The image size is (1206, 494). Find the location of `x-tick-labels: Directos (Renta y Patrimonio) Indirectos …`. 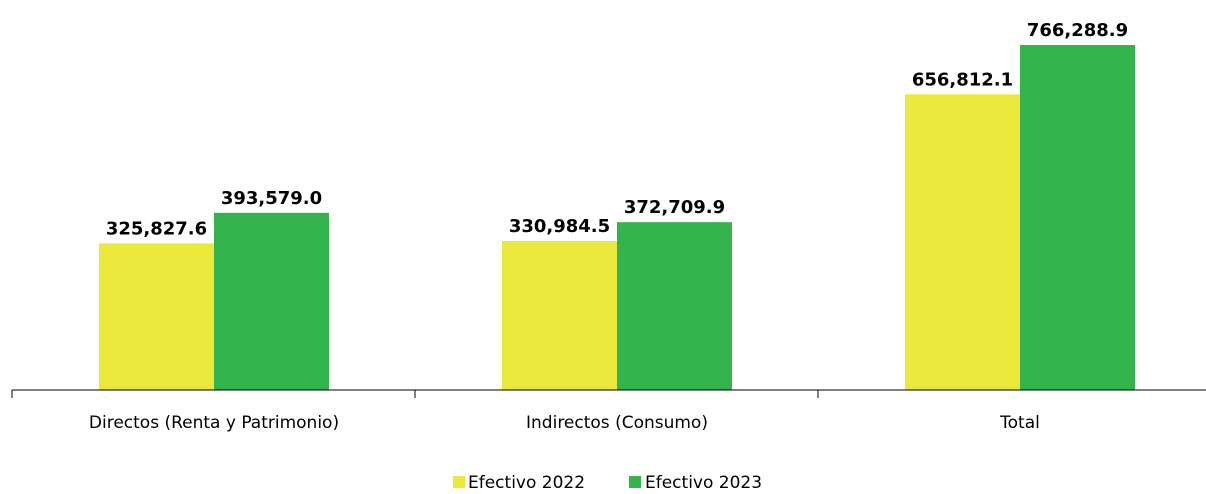

x-tick-labels: Directos (Renta y Patrimonio) Indirectos … is located at coordinates (564, 423).